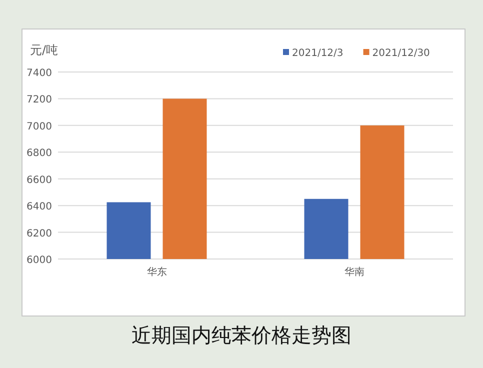 The height and width of the screenshot is (368, 483). What do you see at coordinates (39, 126) in the screenshot?
I see `y-tick-label: 7000` at bounding box center [39, 126].